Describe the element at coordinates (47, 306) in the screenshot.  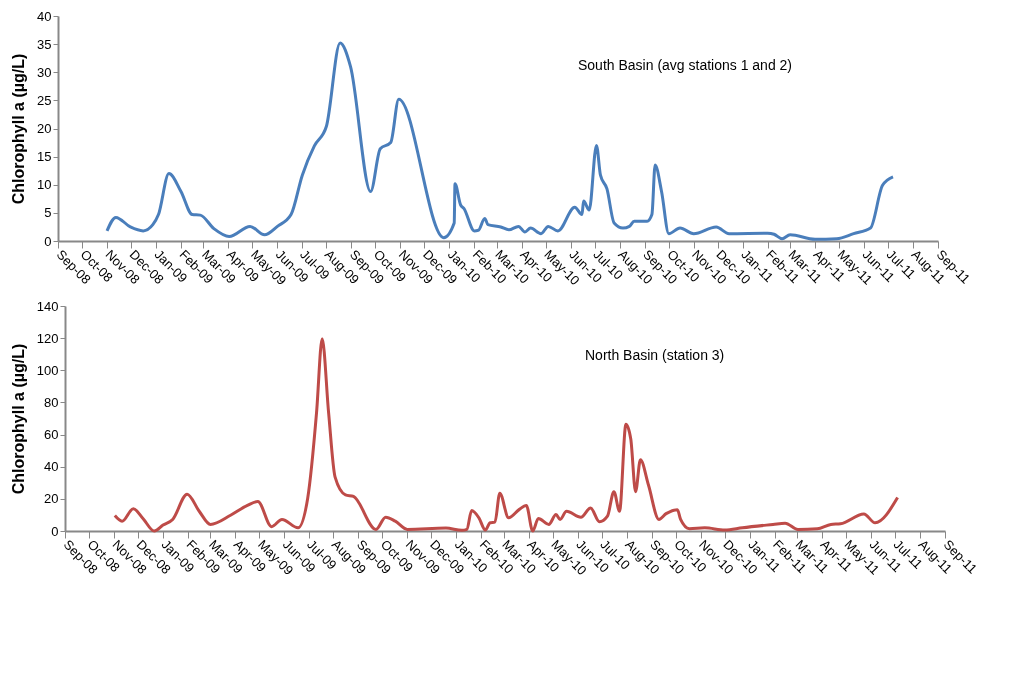
I see `y-tick-label: 140` at that location.